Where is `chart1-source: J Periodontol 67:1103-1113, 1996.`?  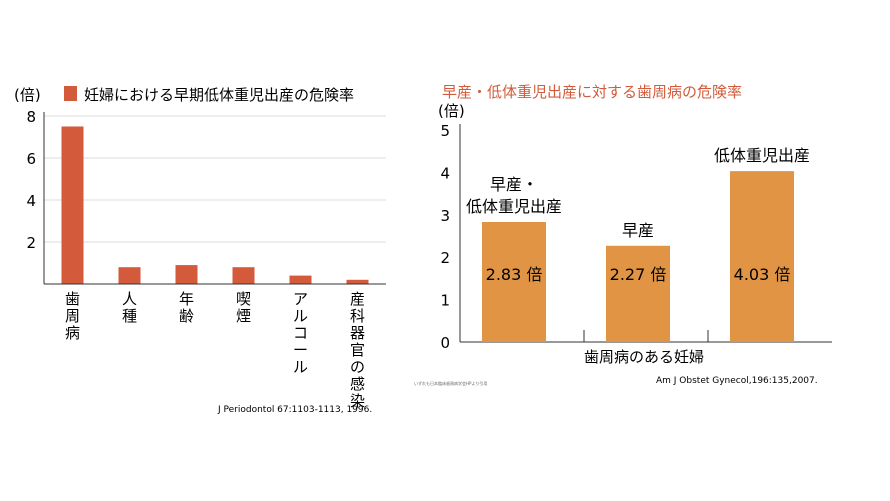 chart1-source: J Periodontol 67:1103-1113, 1996. is located at coordinates (294, 410).